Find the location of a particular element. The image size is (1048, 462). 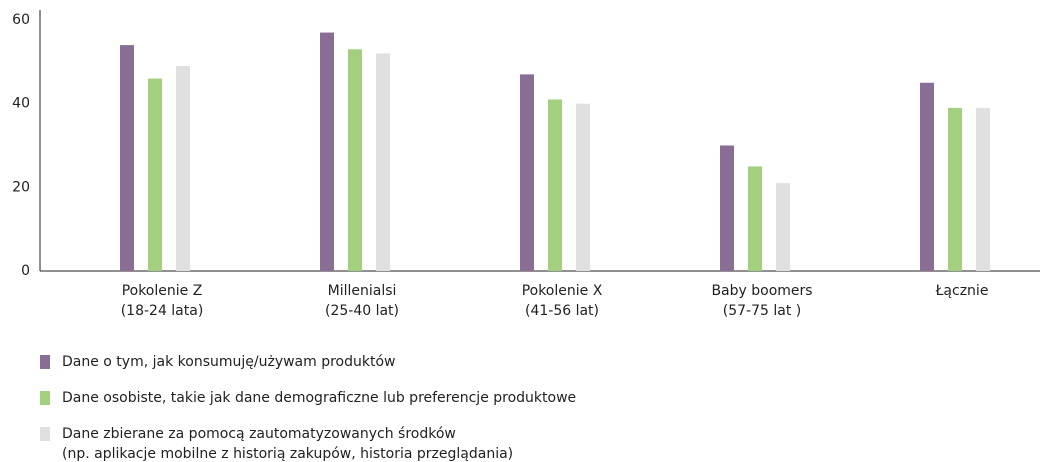

text-line: Baby boomers is located at coordinates (761, 291).